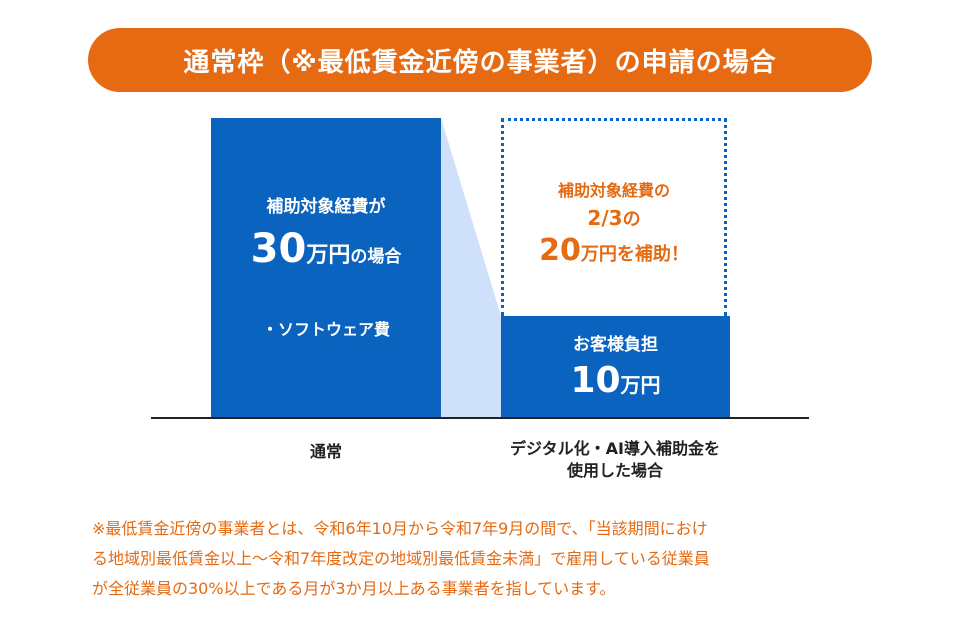 The height and width of the screenshot is (631, 960). Describe the element at coordinates (325, 329) in the screenshot. I see `bar-normal-item: ・ソフトウェア費` at that location.